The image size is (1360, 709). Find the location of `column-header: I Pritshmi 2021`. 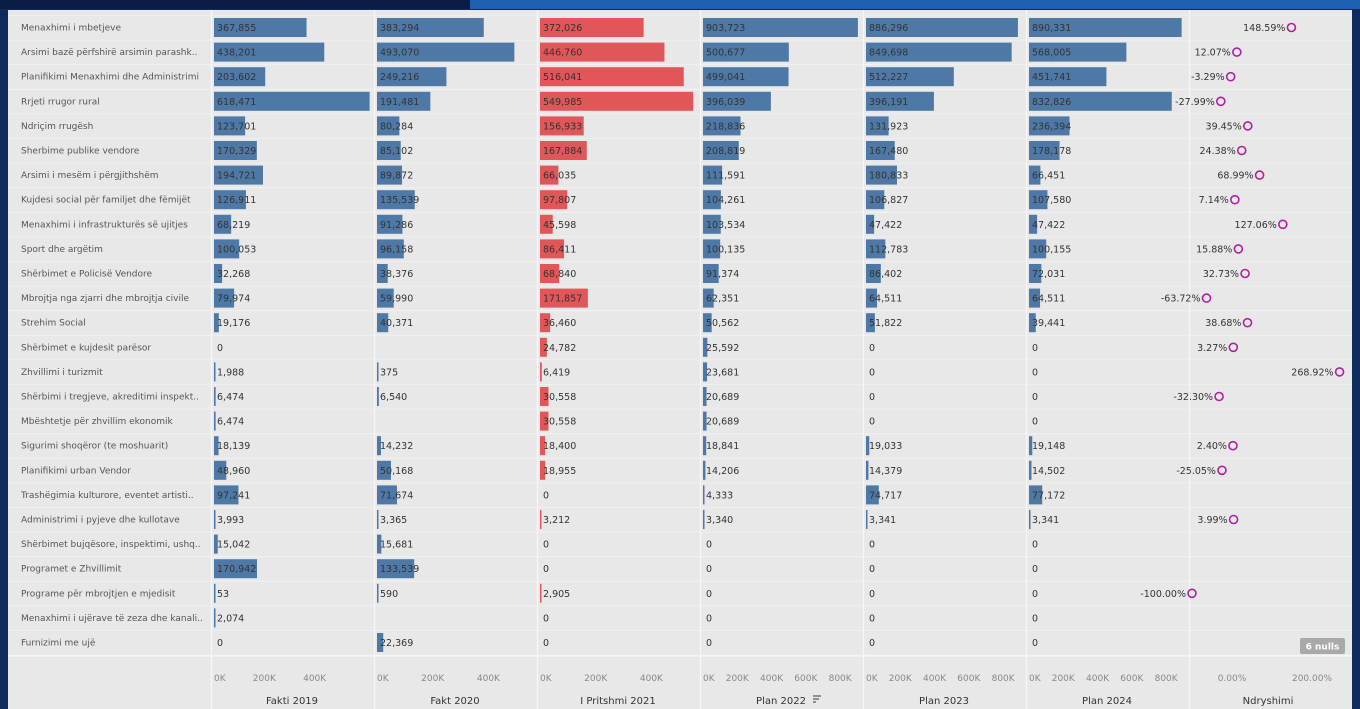

column-header: I Pritshmi 2021 is located at coordinates (618, 701).